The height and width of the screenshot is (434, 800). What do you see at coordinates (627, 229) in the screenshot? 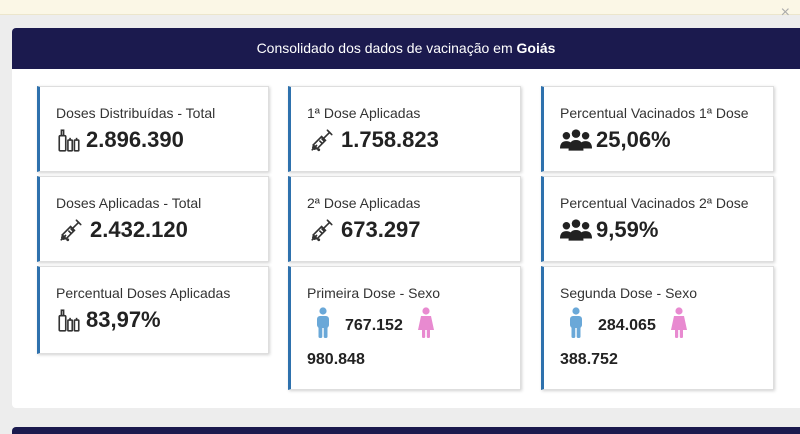
I see `percentual-2a-value: 9,59%` at bounding box center [627, 229].